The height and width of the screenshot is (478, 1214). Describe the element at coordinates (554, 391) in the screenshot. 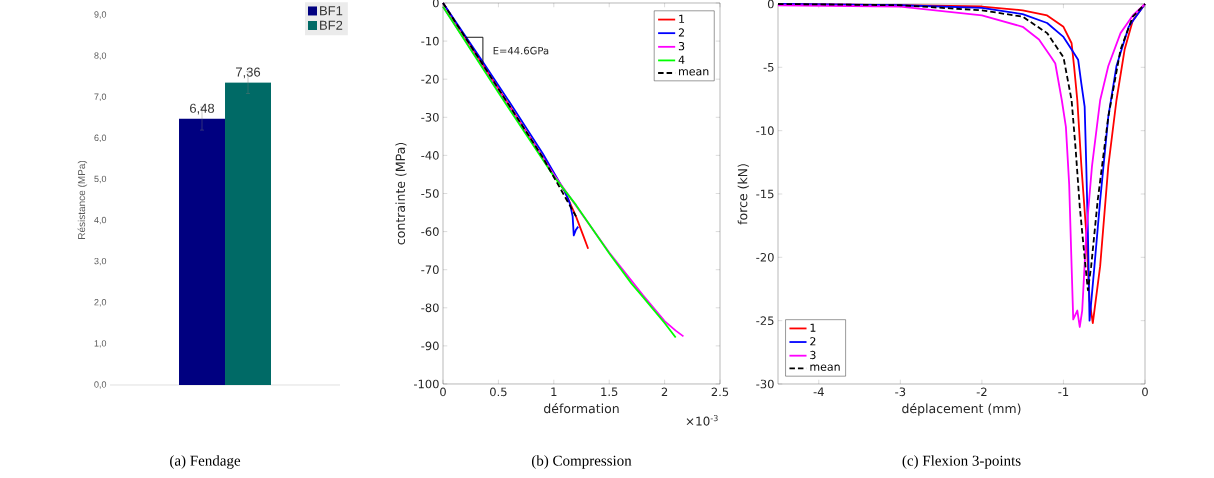

I see `x-tick-label: 1` at that location.